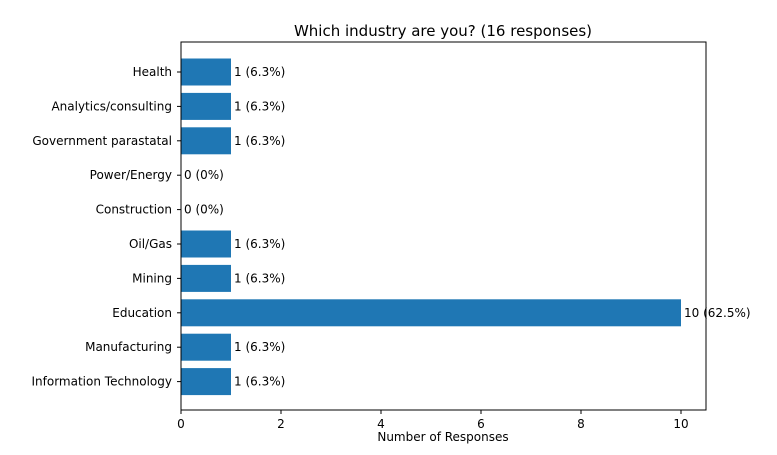 This screenshot has width=777, height=455. I want to click on x-tick-label-3: 6, so click(481, 424).